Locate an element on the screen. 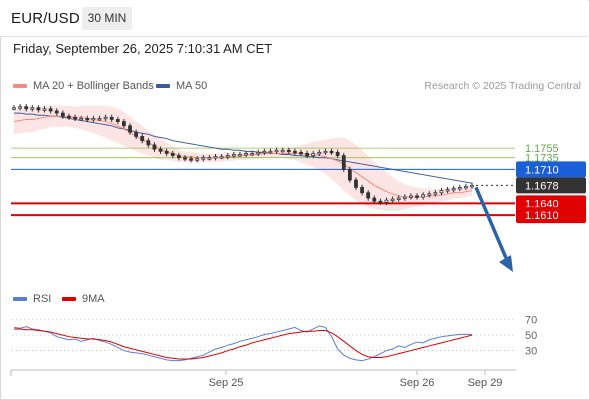 This screenshot has width=590, height=400. level-label-5: 1.1610 is located at coordinates (542, 216).